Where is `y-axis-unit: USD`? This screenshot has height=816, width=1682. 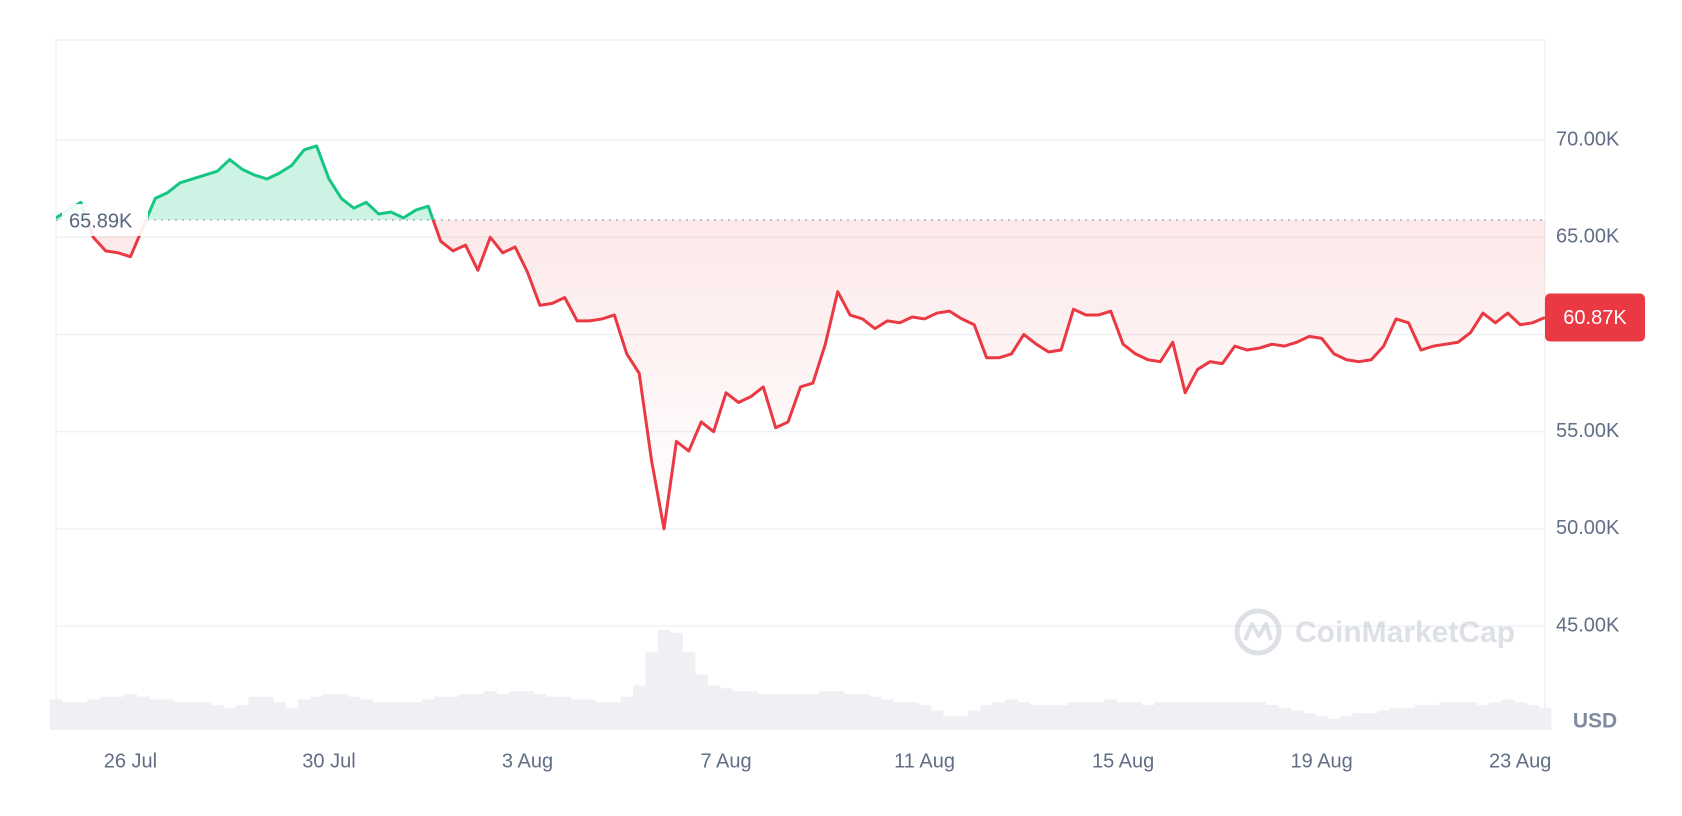
y-axis-unit: USD is located at coordinates (1595, 721).